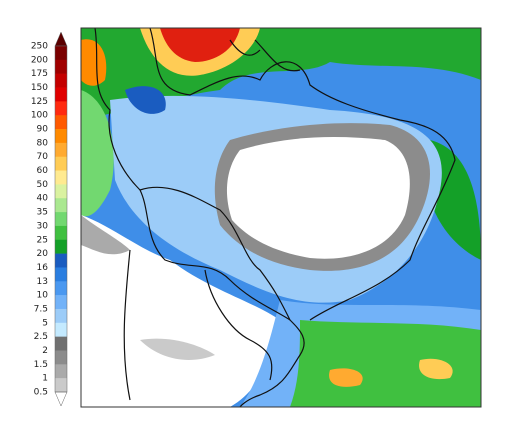 This screenshot has height=422, width=522. Describe the element at coordinates (45, 379) in the screenshot. I see `colorbar-label: 1` at that location.